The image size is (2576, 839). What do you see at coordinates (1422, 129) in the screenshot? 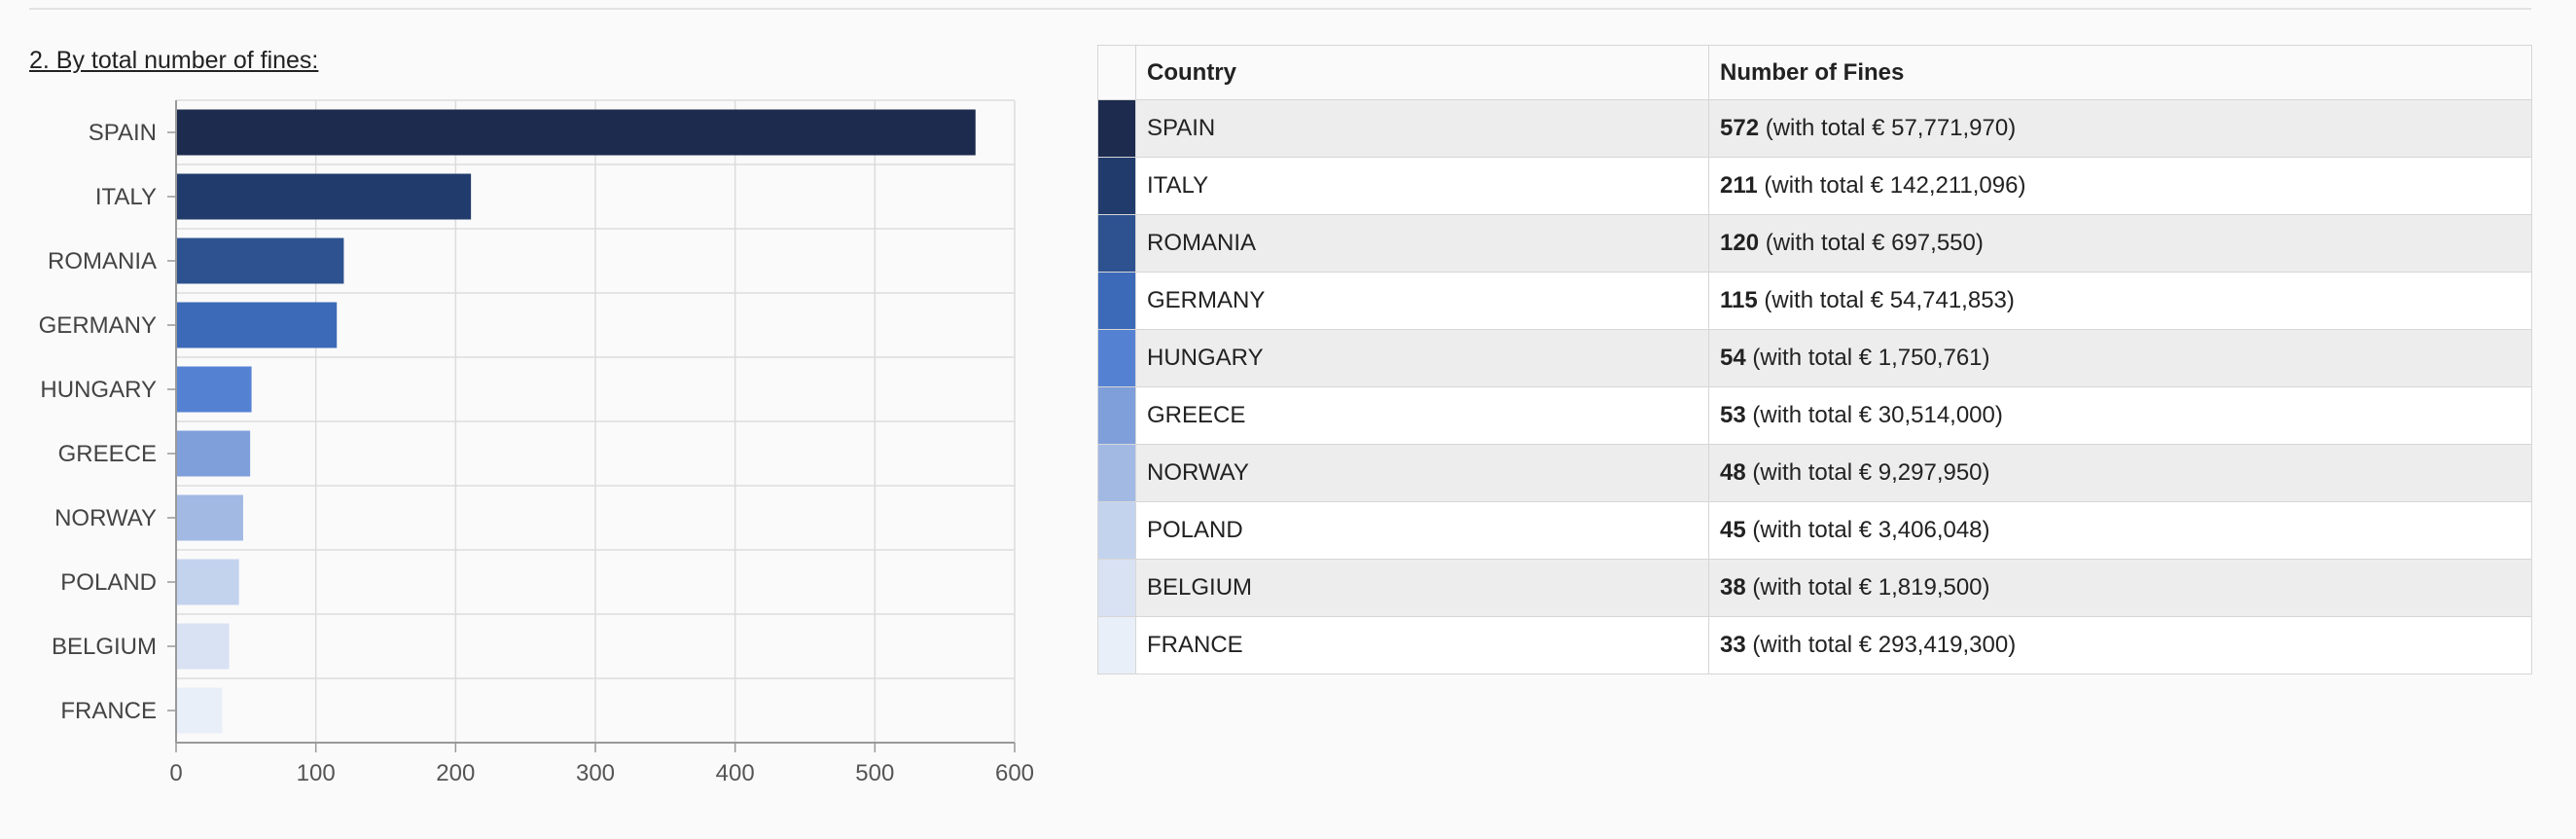
I see `country-cell: SPAIN` at bounding box center [1422, 129].